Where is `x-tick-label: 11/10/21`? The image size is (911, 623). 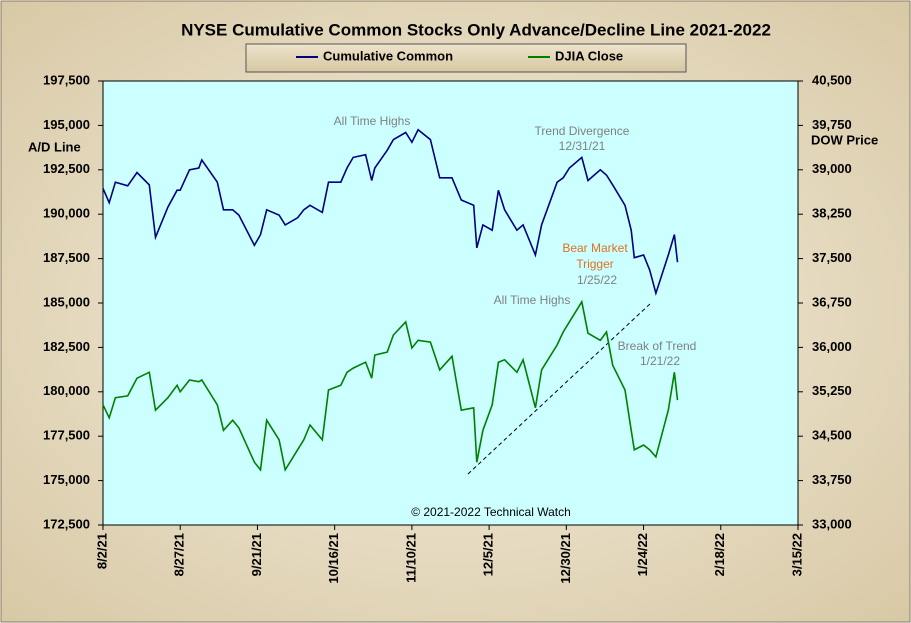 x-tick-label: 11/10/21 is located at coordinates (410, 558).